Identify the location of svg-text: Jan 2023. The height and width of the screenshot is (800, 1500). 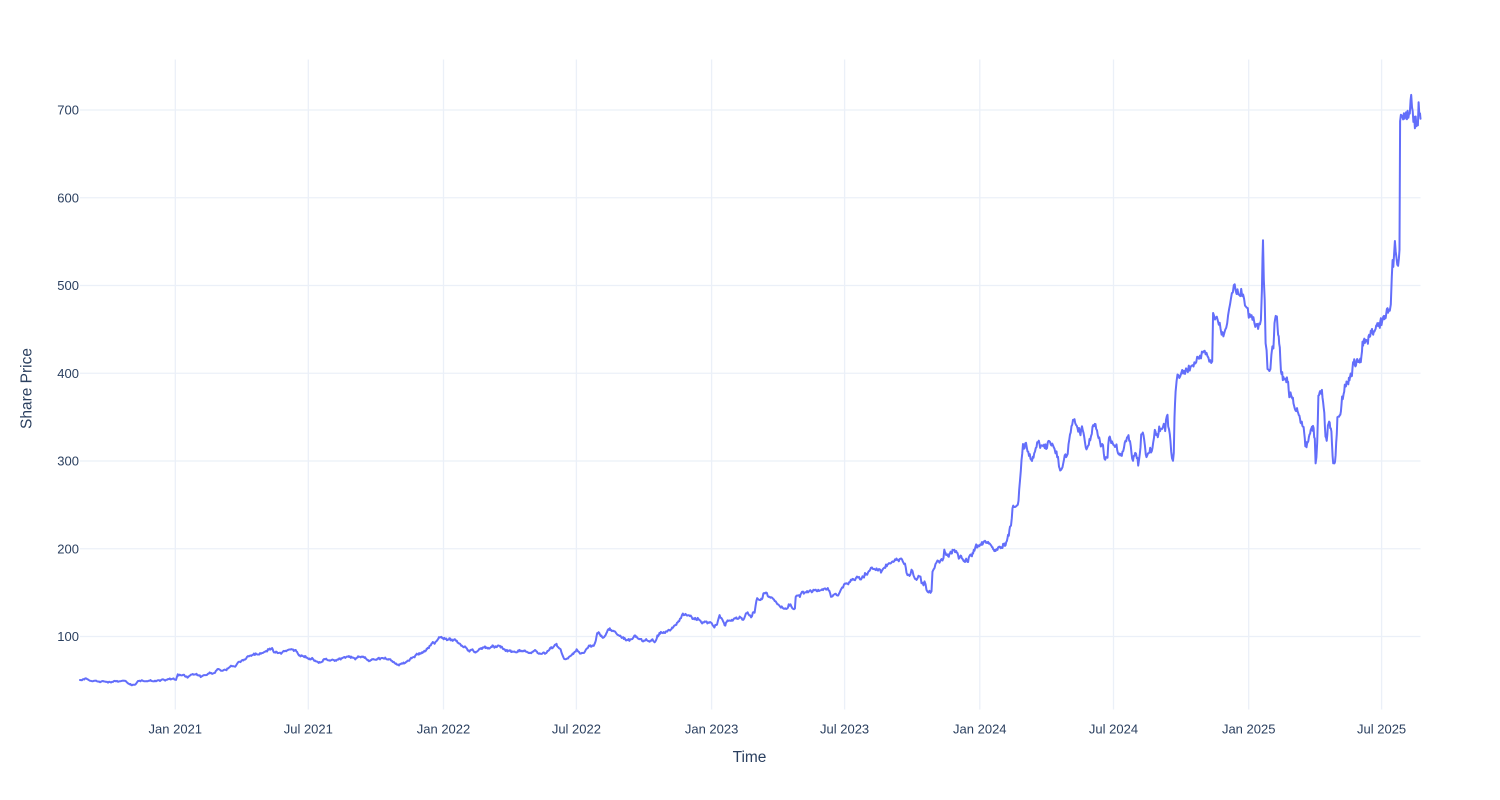
(712, 729).